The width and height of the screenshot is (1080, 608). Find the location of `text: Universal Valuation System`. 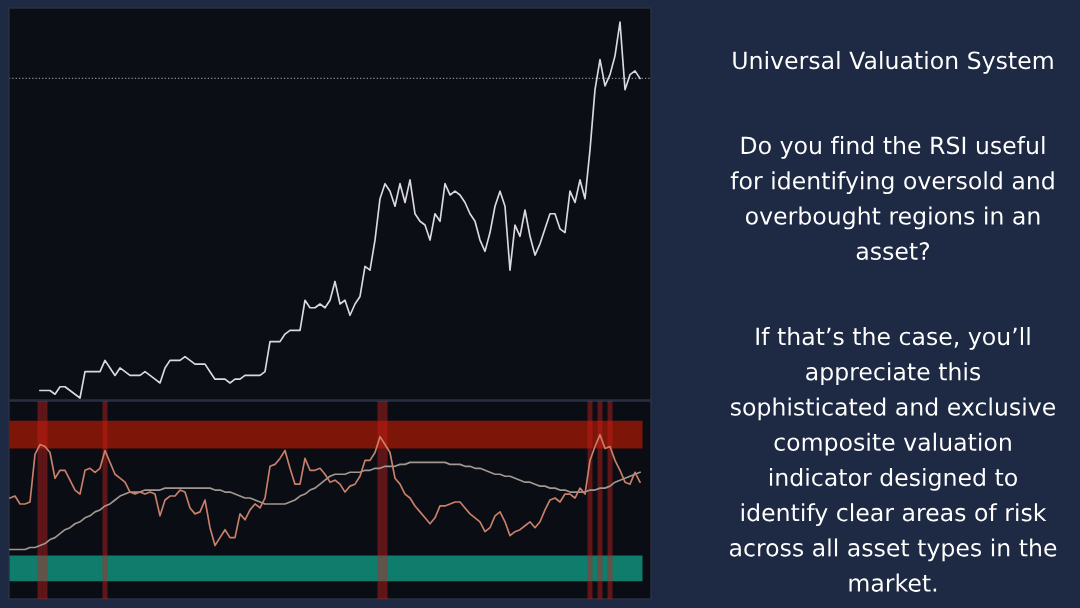

text: Universal Valuation System is located at coordinates (893, 62).